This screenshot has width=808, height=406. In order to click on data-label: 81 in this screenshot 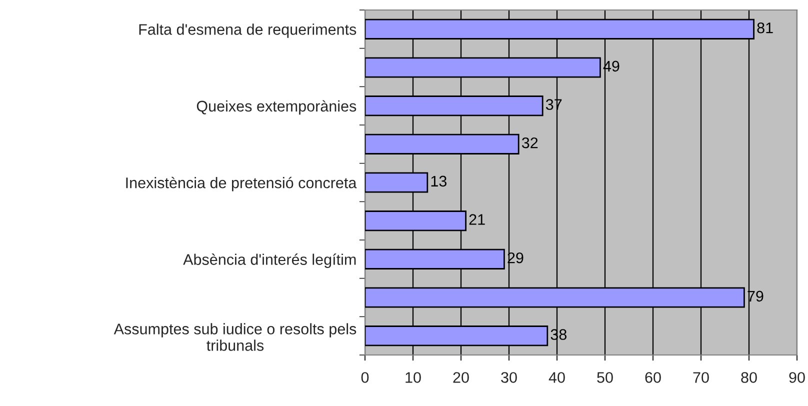, I will do `click(765, 28)`.